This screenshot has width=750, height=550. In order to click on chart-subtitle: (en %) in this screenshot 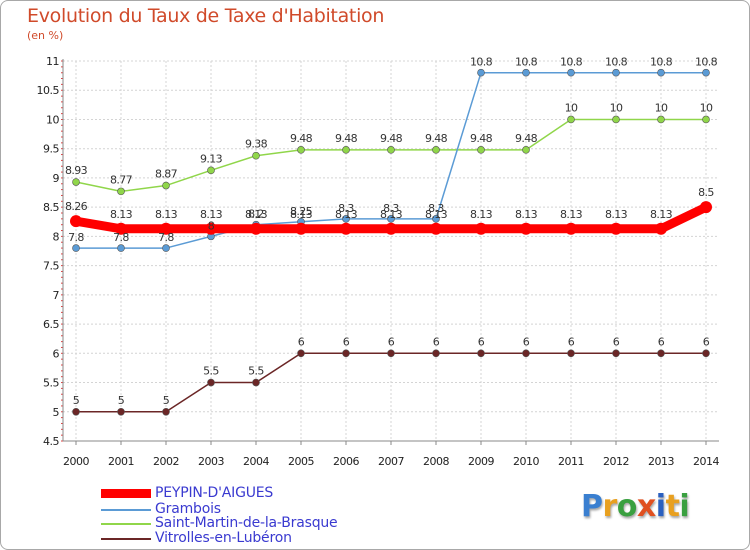, I will do `click(45, 35)`.